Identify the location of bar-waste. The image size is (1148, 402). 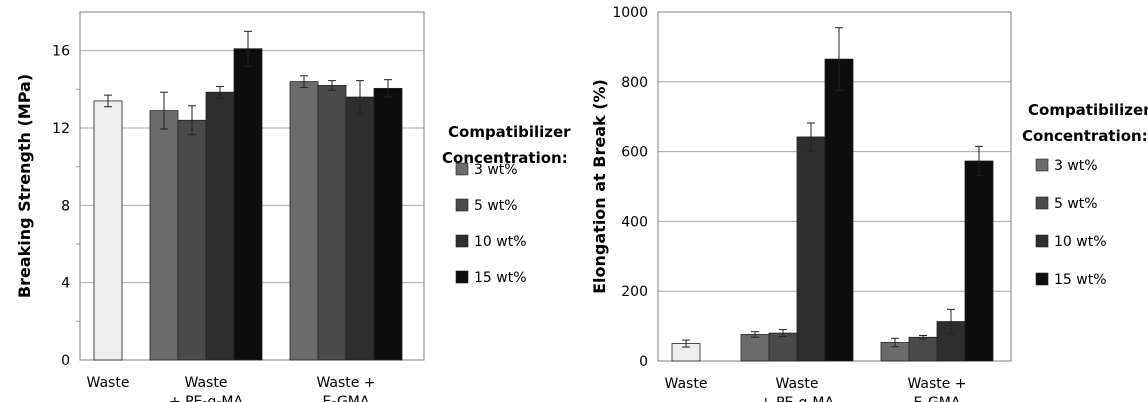
(108, 230).